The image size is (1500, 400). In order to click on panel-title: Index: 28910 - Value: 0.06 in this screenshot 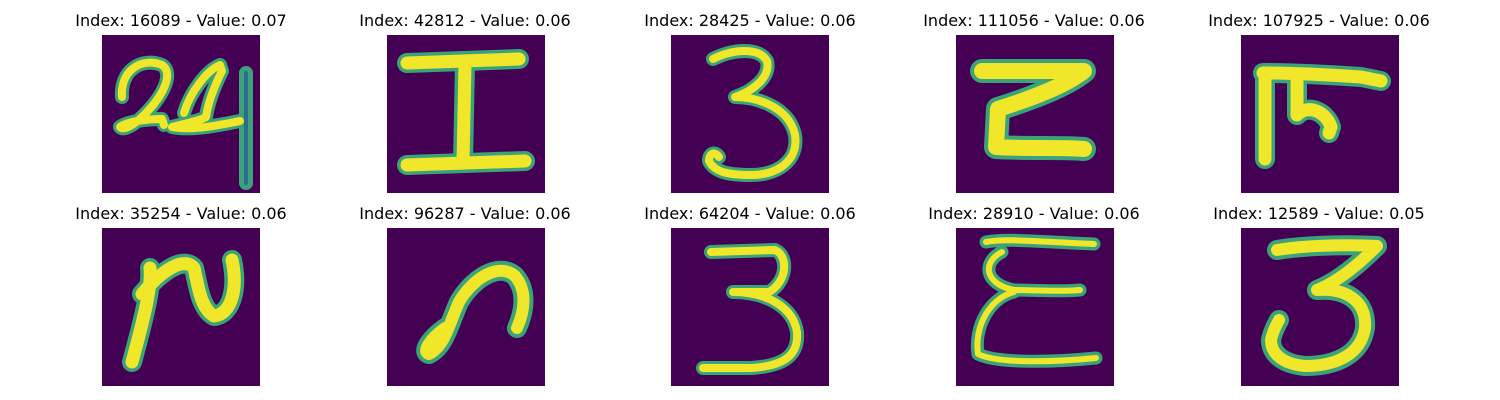, I will do `click(1034, 213)`.